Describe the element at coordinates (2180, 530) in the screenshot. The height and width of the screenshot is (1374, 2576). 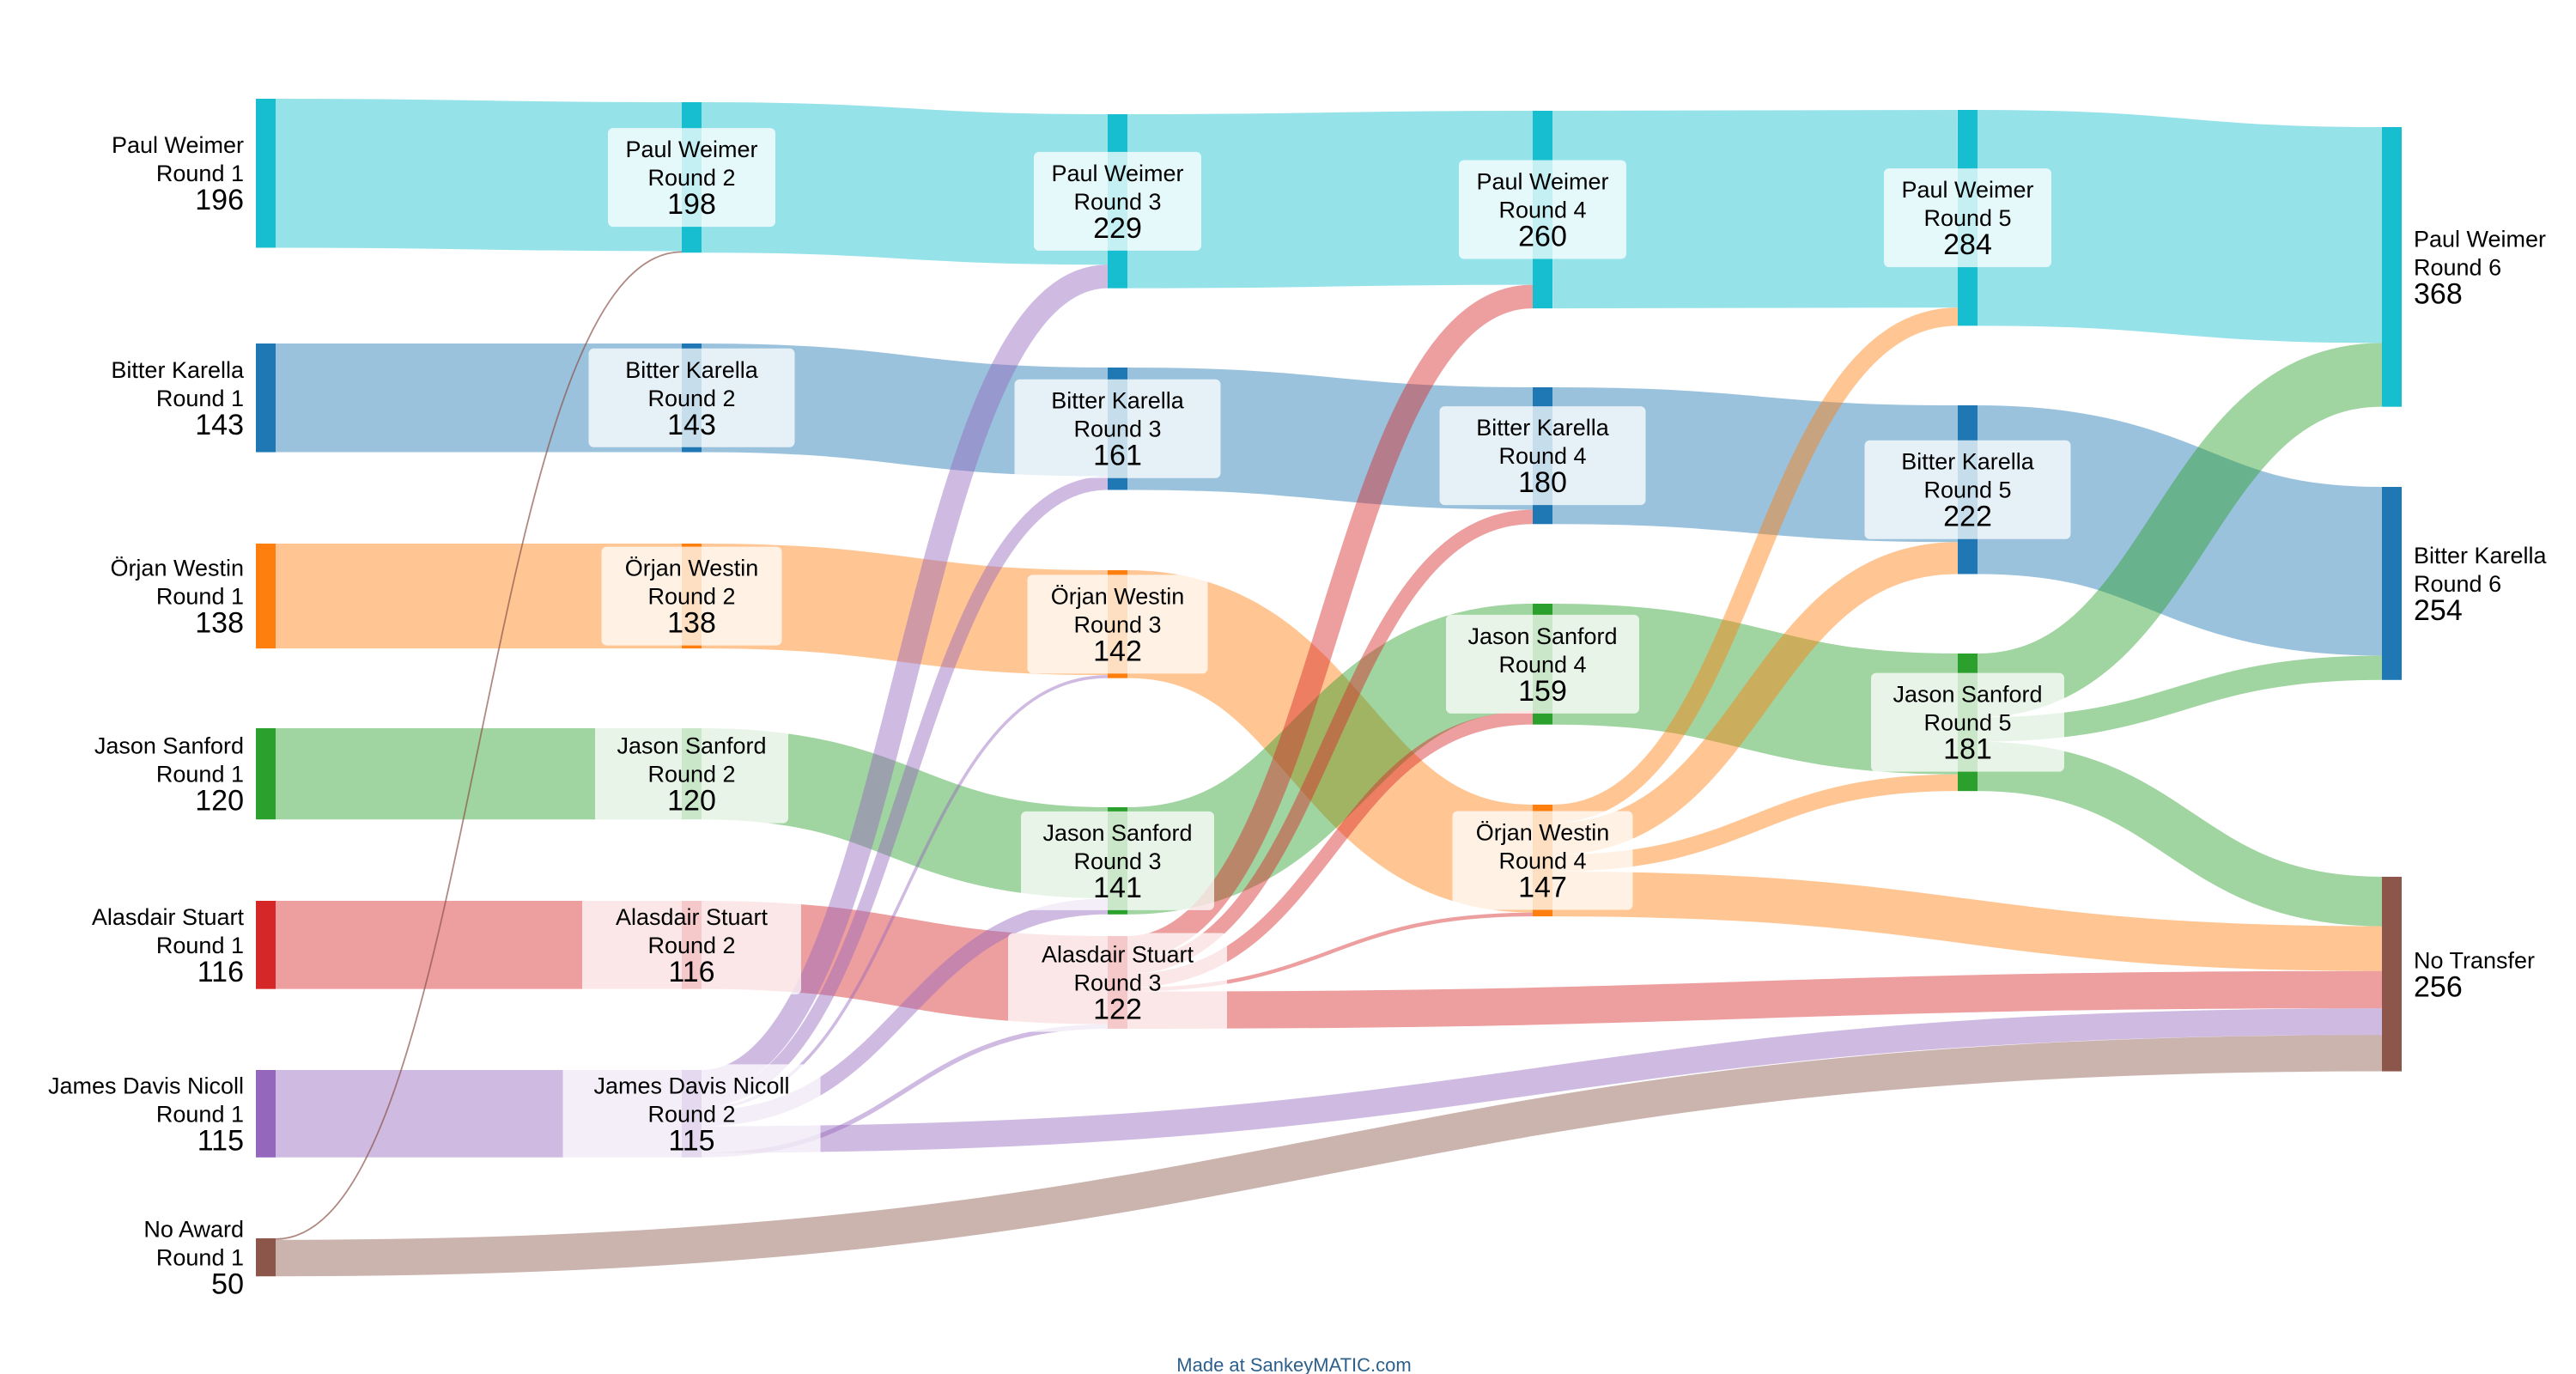
I see `flow-js5-to-pw6` at that location.